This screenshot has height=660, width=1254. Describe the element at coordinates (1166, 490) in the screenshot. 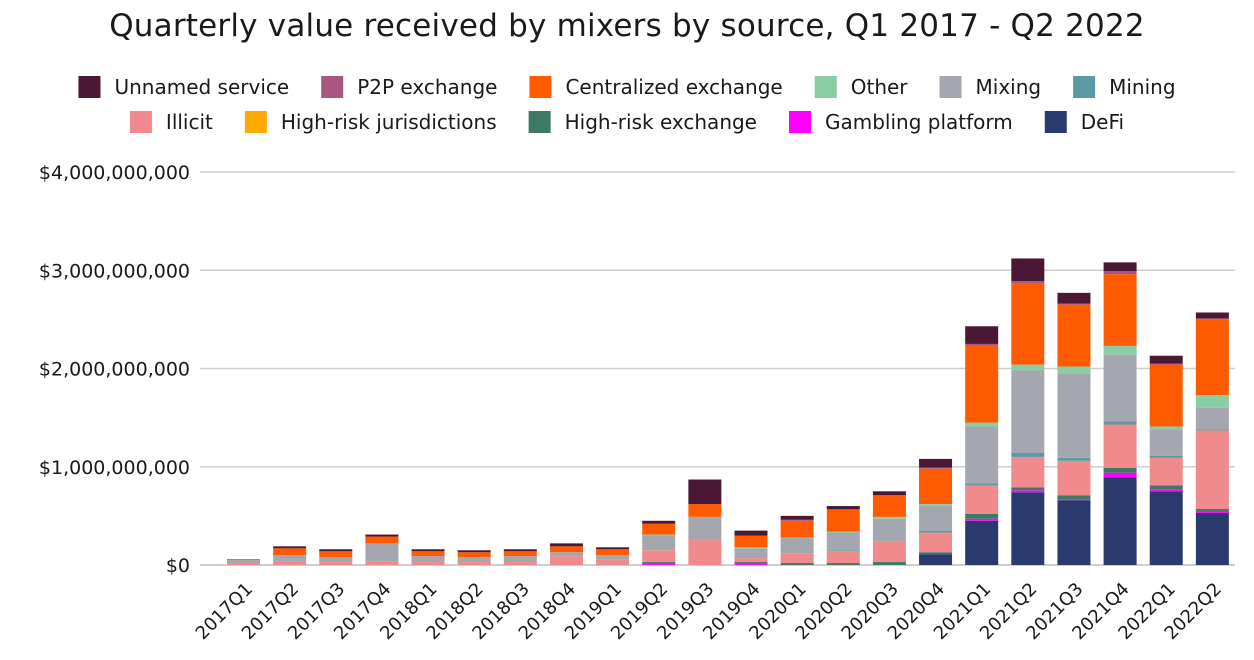

I see `bar-2022Q1-gambling-platform` at that location.